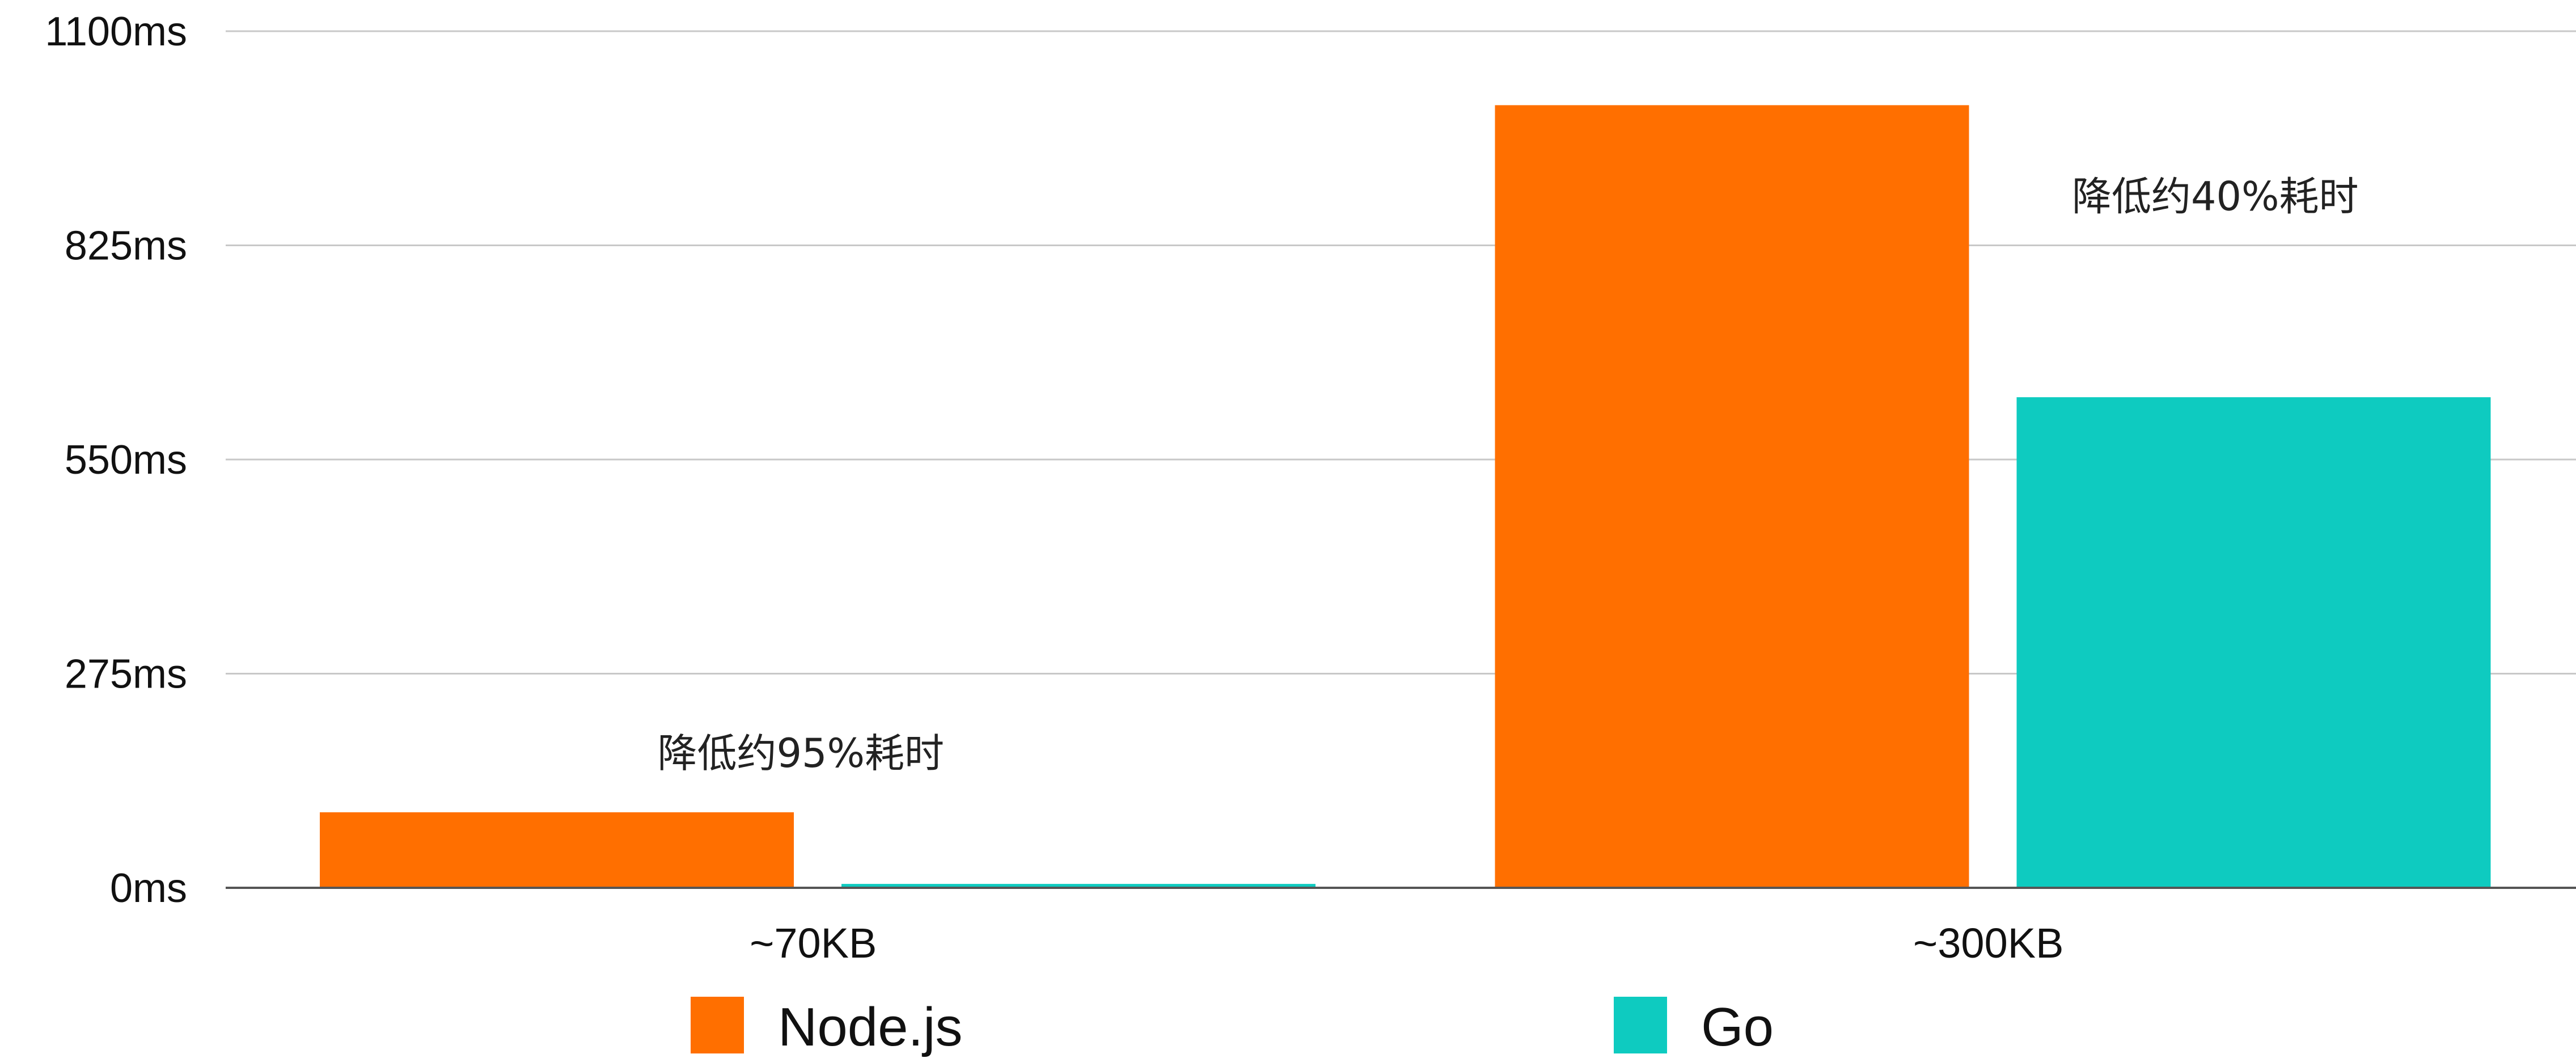 The width and height of the screenshot is (2576, 1058). I want to click on legend-label: Go, so click(1737, 1027).